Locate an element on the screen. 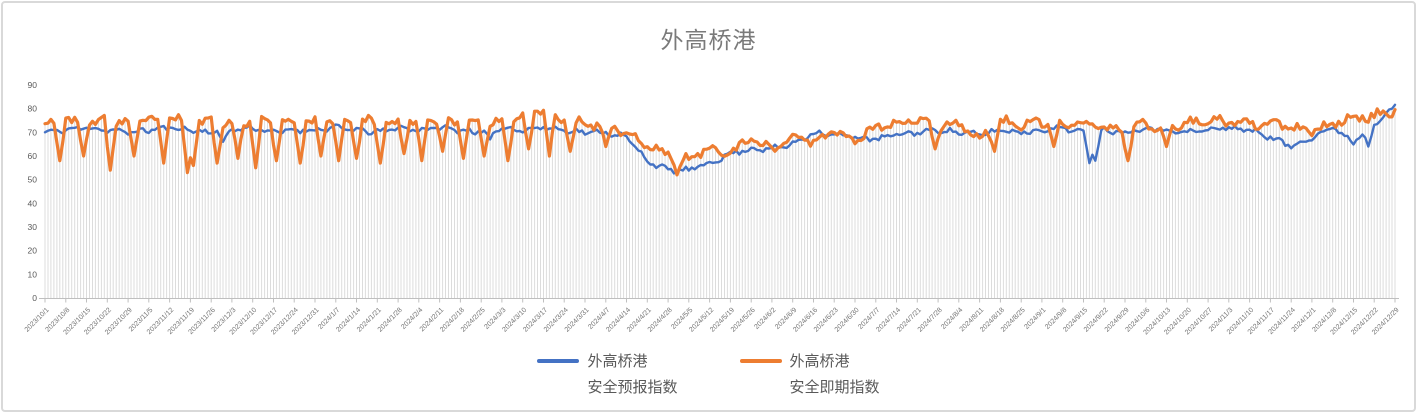 Image resolution: width=1419 pixels, height=415 pixels. legend: 外高桥港 安全预报指数 外高桥港 安全即期指数 is located at coordinates (708, 375).